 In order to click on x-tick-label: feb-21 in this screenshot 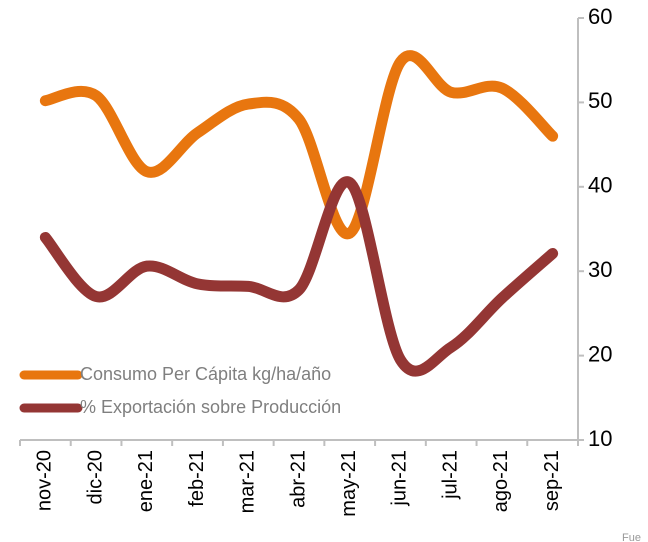, I will do `click(197, 478)`.